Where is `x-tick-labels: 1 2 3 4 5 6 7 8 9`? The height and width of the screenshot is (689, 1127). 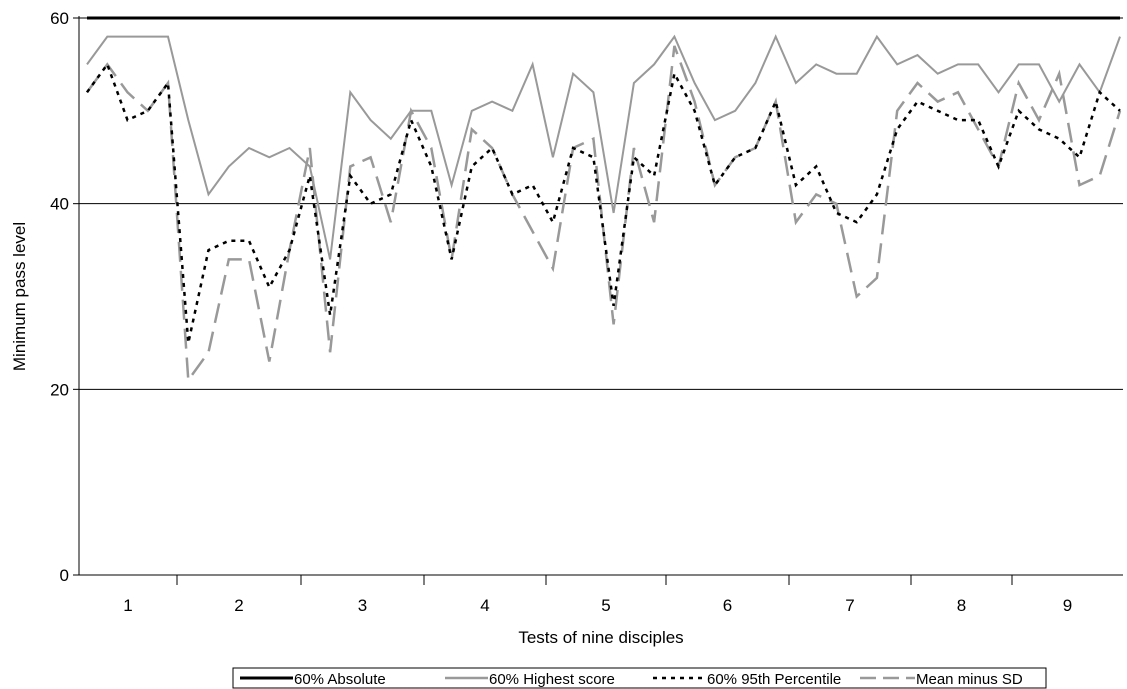 x-tick-labels: 1 2 3 4 5 6 7 8 9 is located at coordinates (597, 605).